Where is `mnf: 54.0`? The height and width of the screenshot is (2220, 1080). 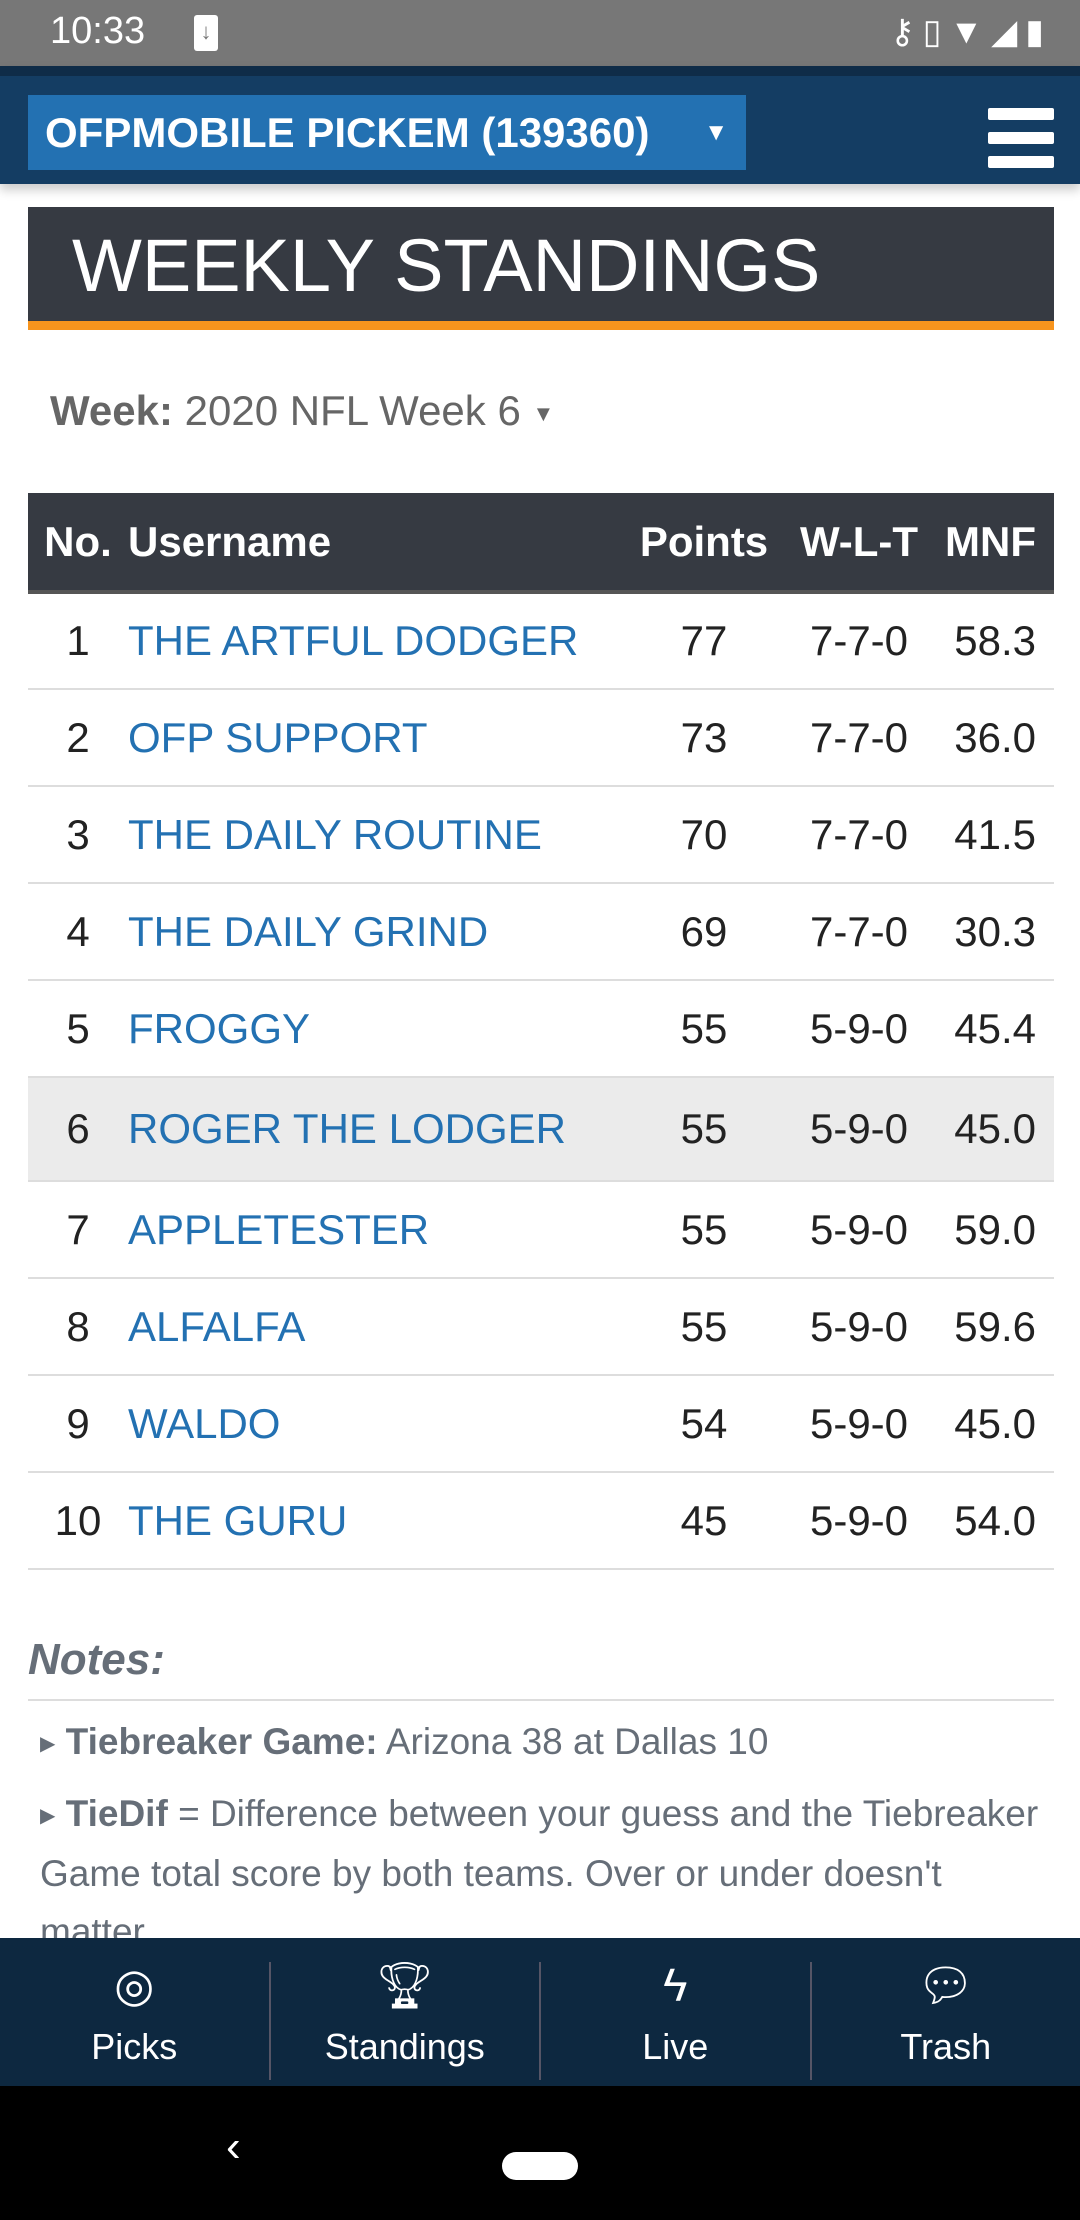
mnf: 54.0 is located at coordinates (996, 1521).